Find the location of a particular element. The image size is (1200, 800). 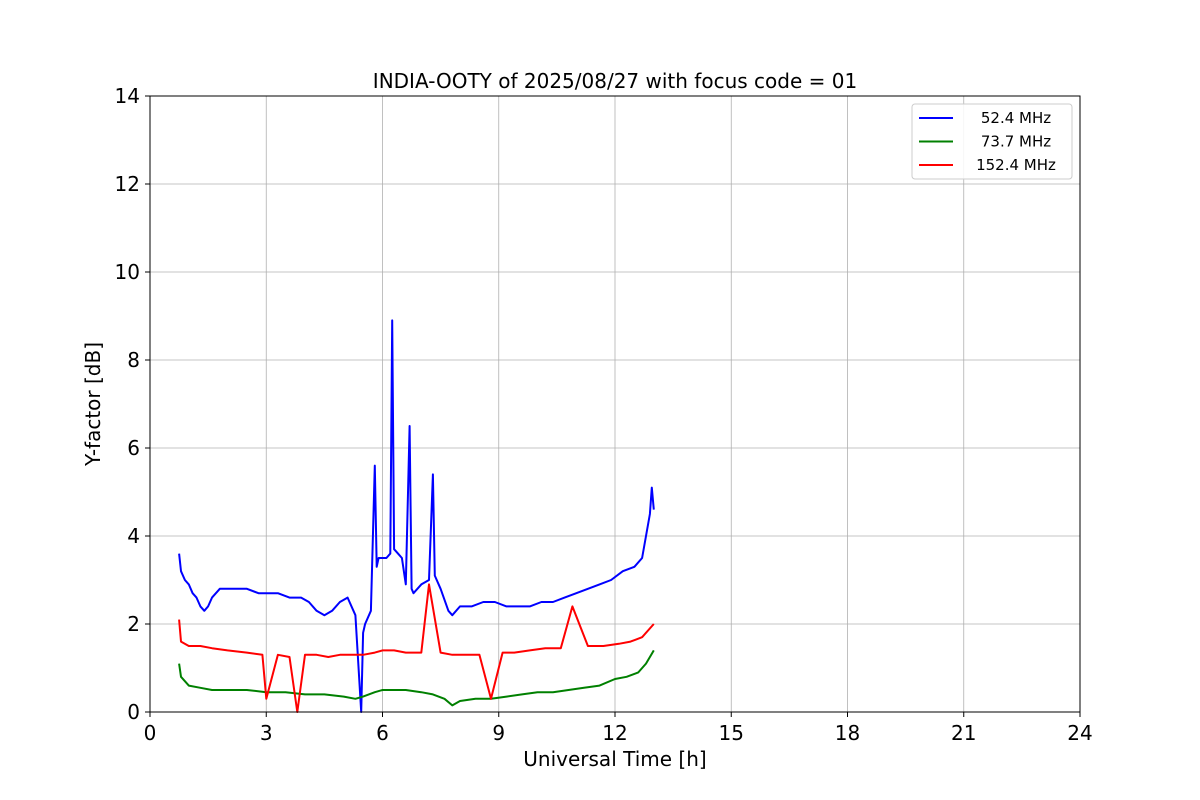

y-tick-label: 8 is located at coordinates (133, 360).